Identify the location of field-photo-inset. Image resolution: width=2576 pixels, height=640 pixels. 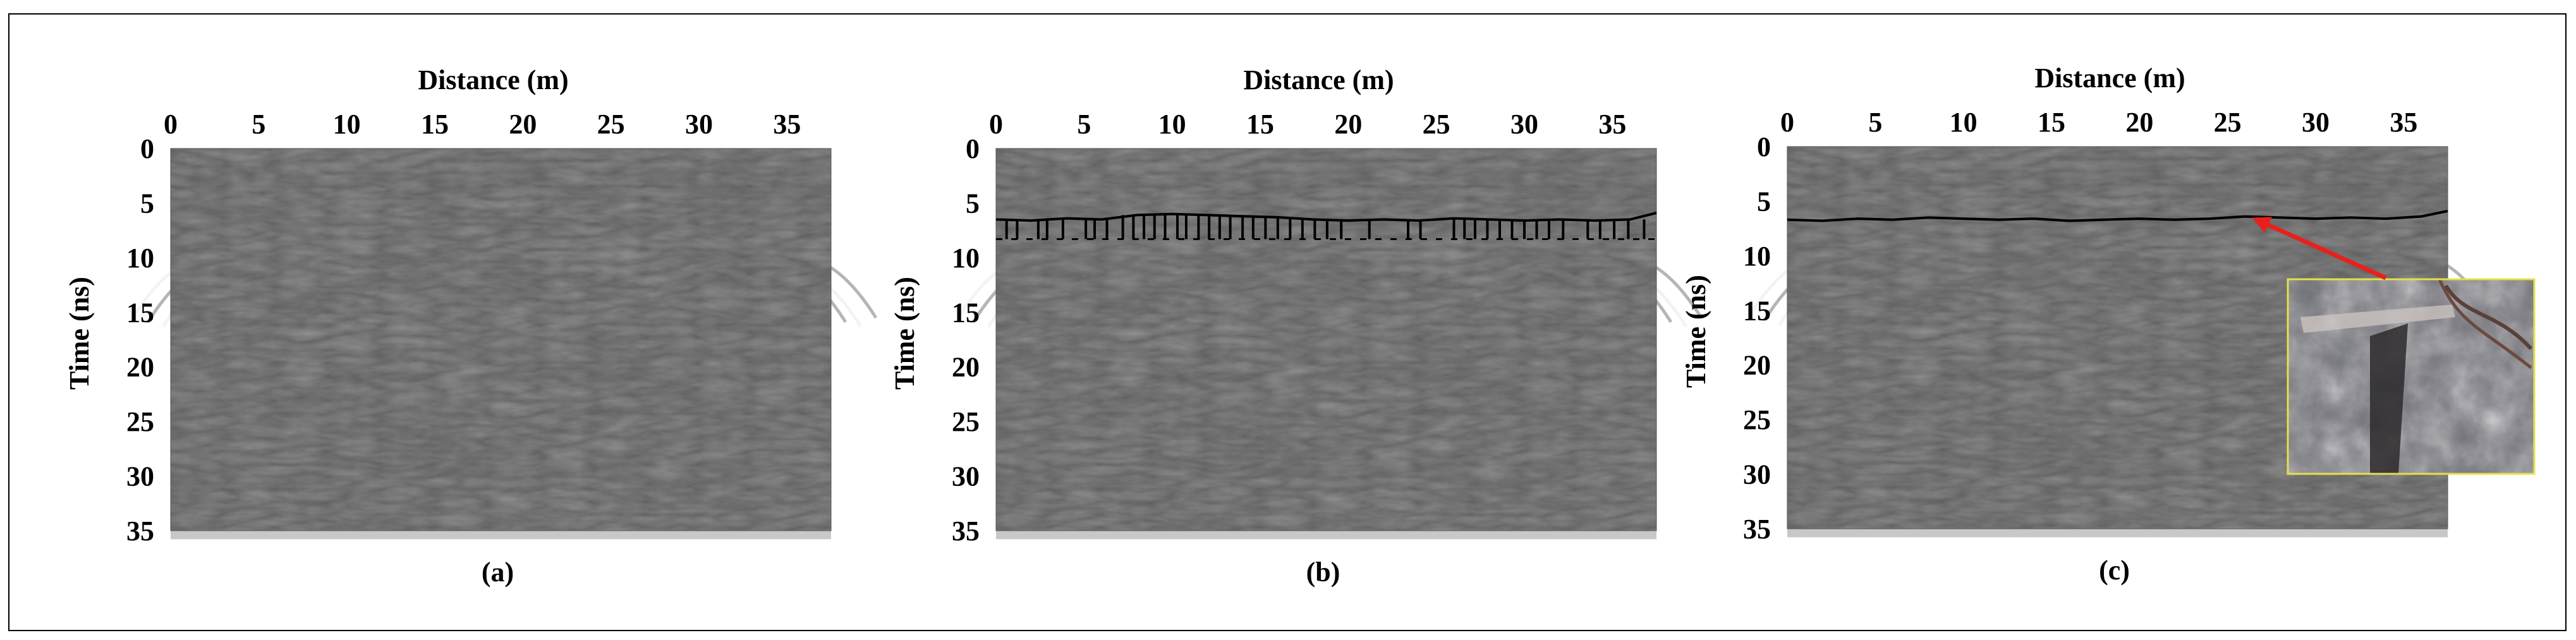
(2411, 376).